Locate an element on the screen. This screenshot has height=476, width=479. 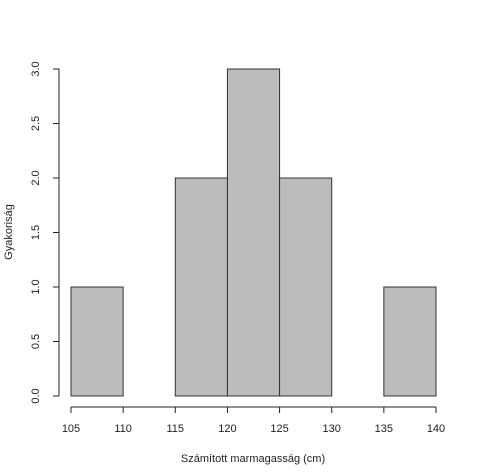
y-tick-label: 1.0 is located at coordinates (36, 286).